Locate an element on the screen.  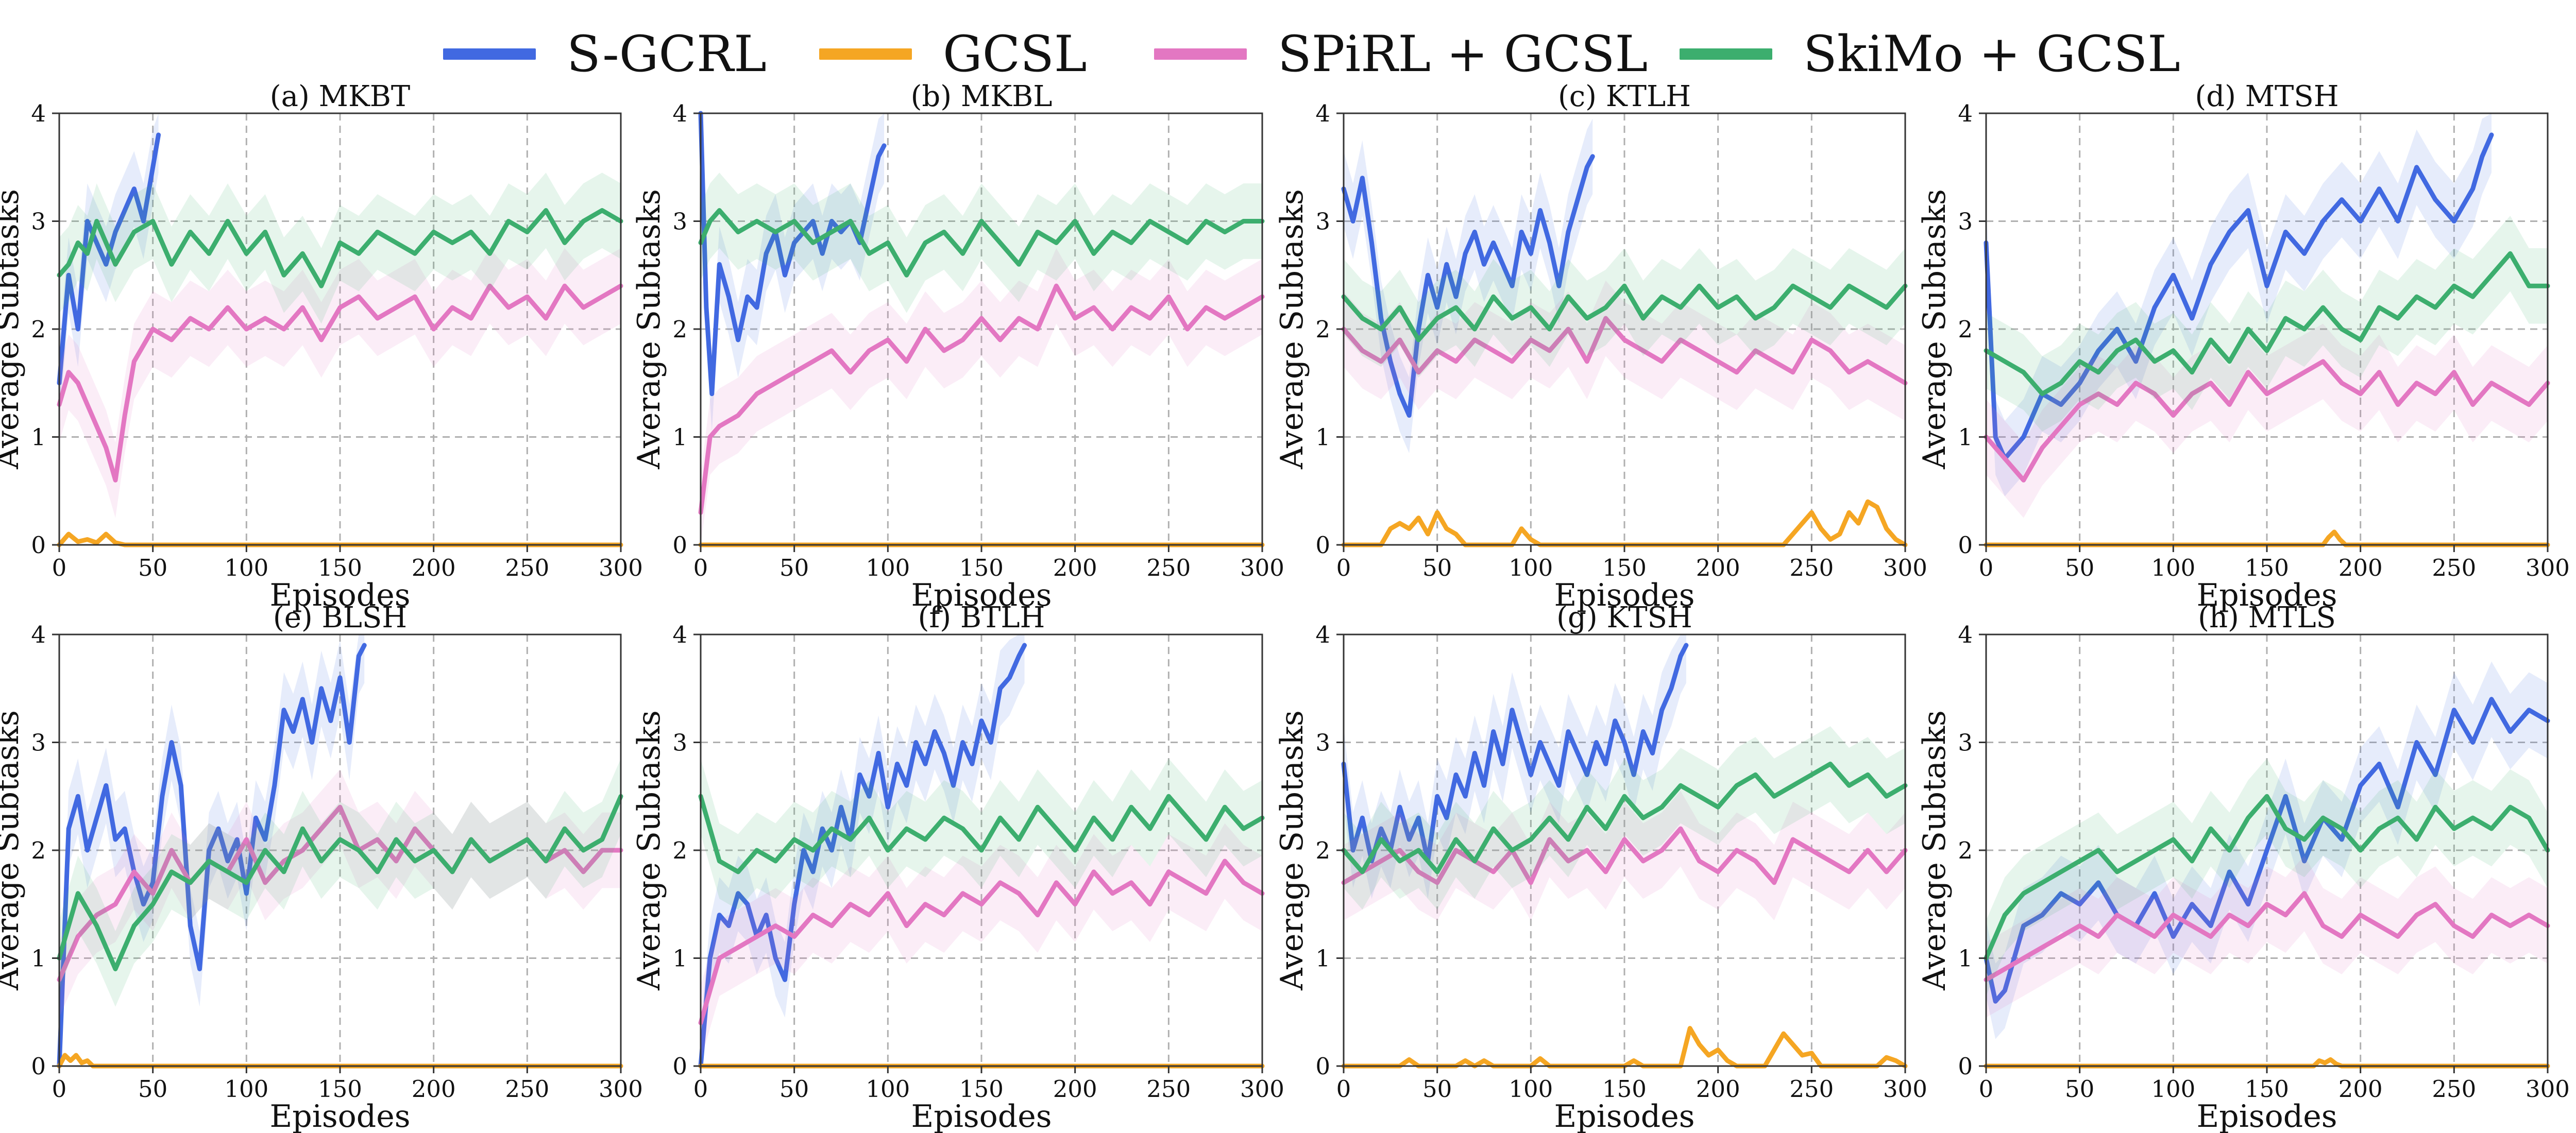
subplot-title: (b) MKBL is located at coordinates (982, 96).